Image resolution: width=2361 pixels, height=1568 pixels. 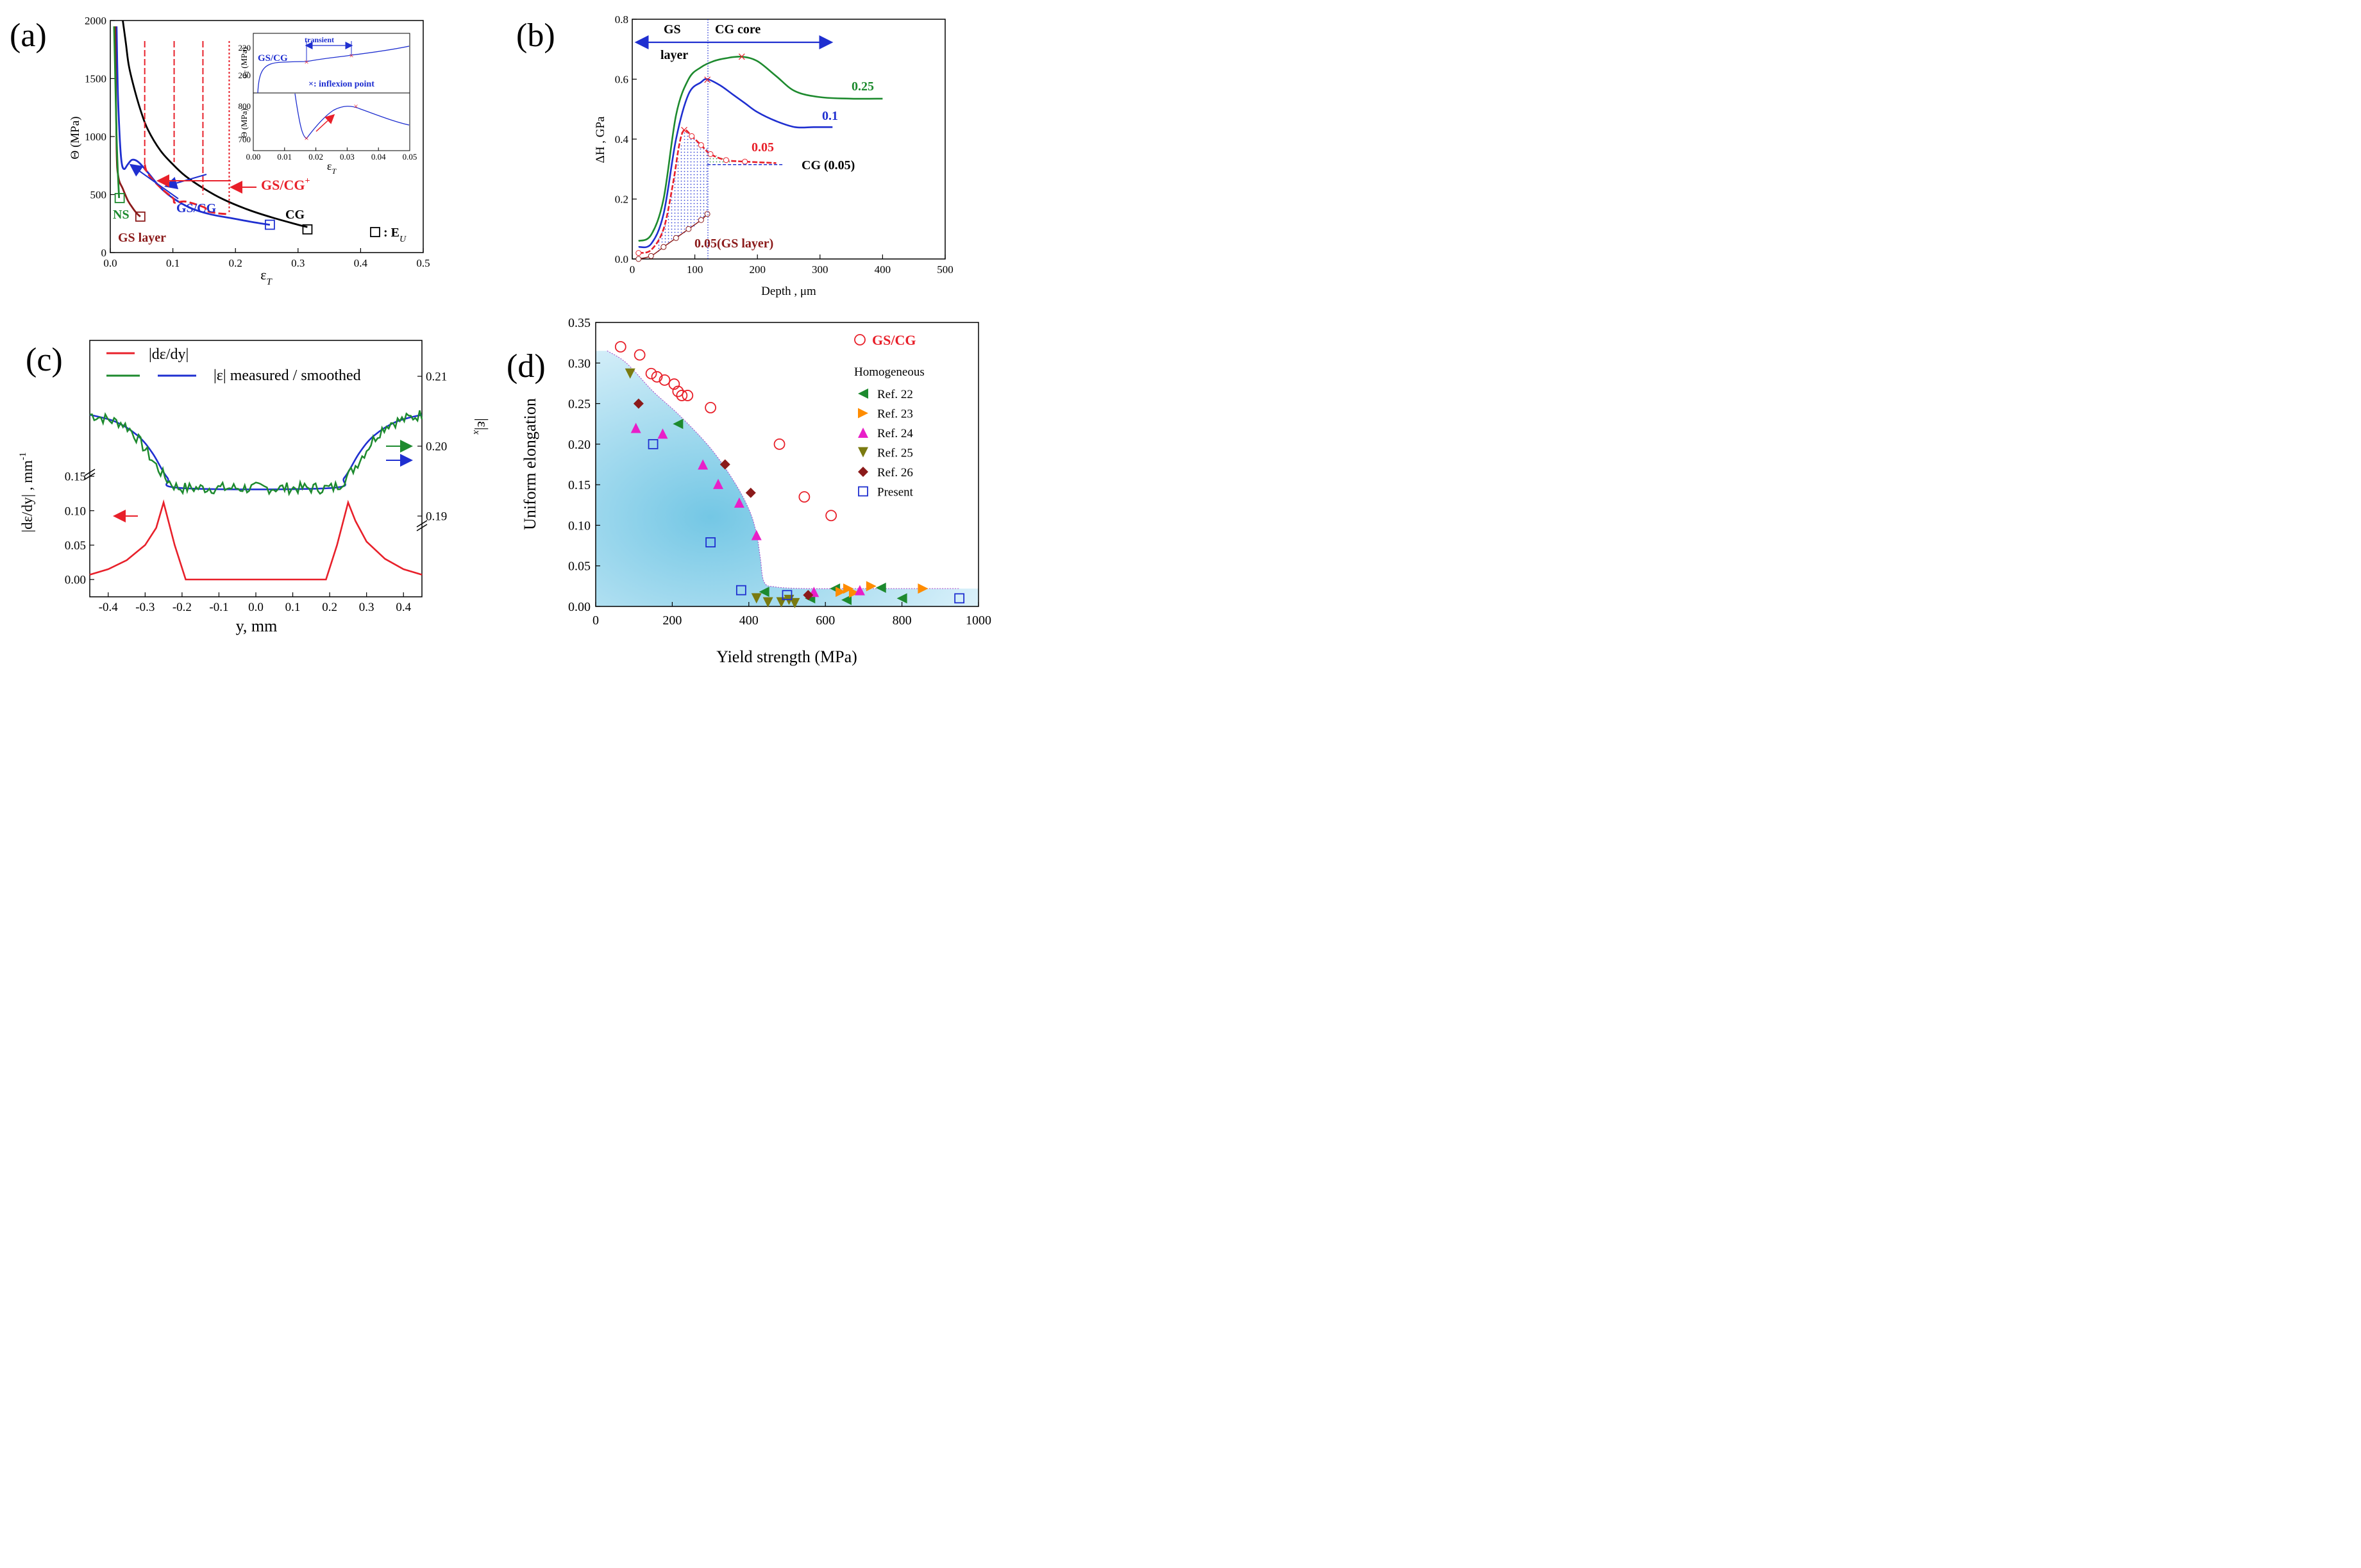 What do you see at coordinates (295, 215) in the screenshot?
I see `label-cg-a: CG` at bounding box center [295, 215].